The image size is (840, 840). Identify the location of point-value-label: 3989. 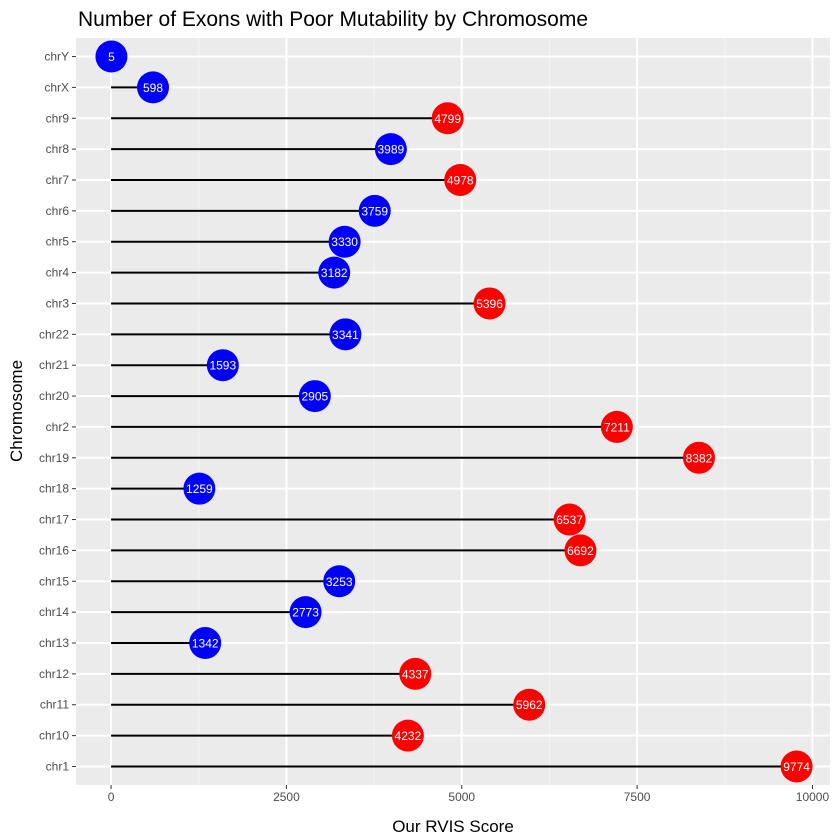
(391, 150).